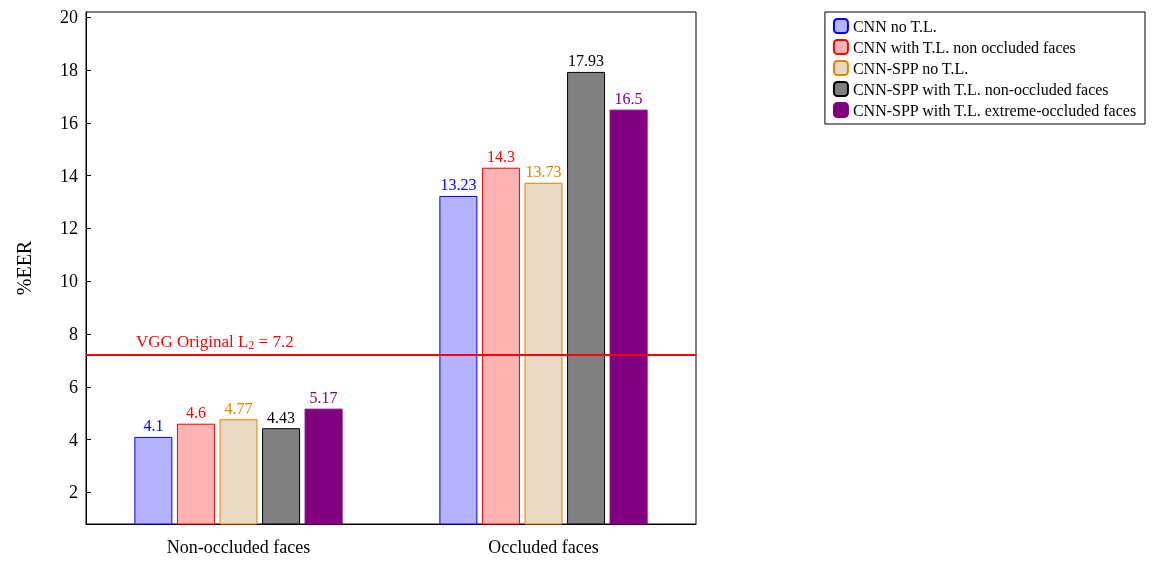  What do you see at coordinates (238, 547) in the screenshot?
I see `x-tick-label: Non-occluded faces` at bounding box center [238, 547].